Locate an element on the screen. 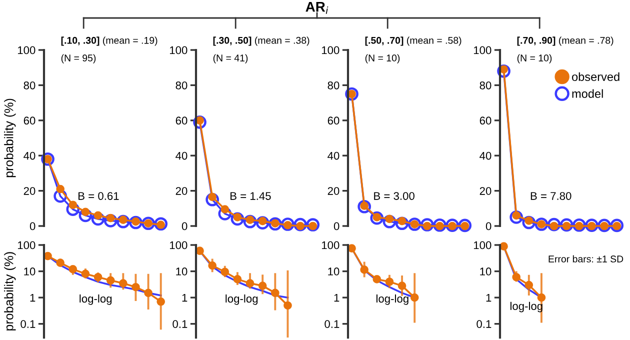 The width and height of the screenshot is (630, 340). chart-subtitle: (N = 95) is located at coordinates (78, 59).